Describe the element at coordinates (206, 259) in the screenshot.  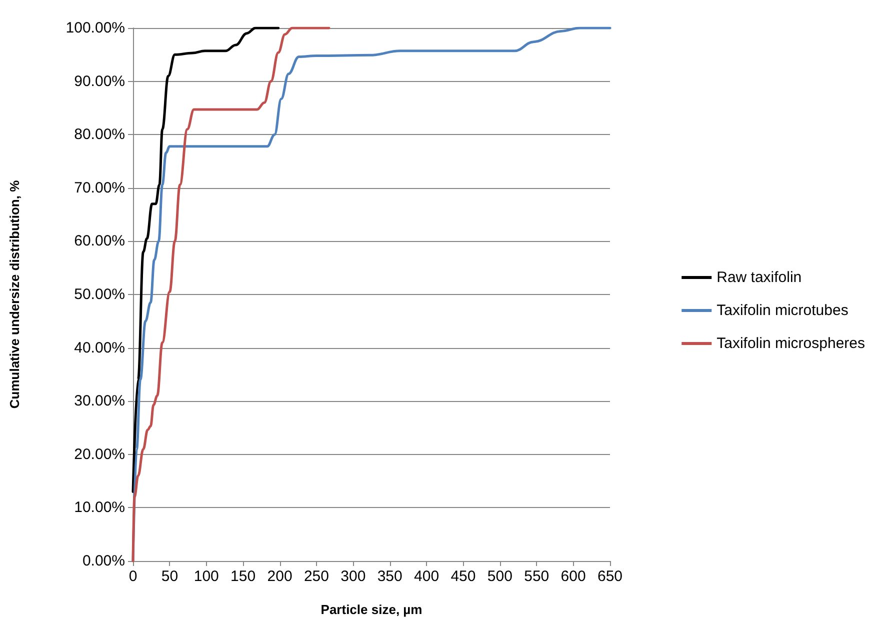
I see `line-series` at that location.